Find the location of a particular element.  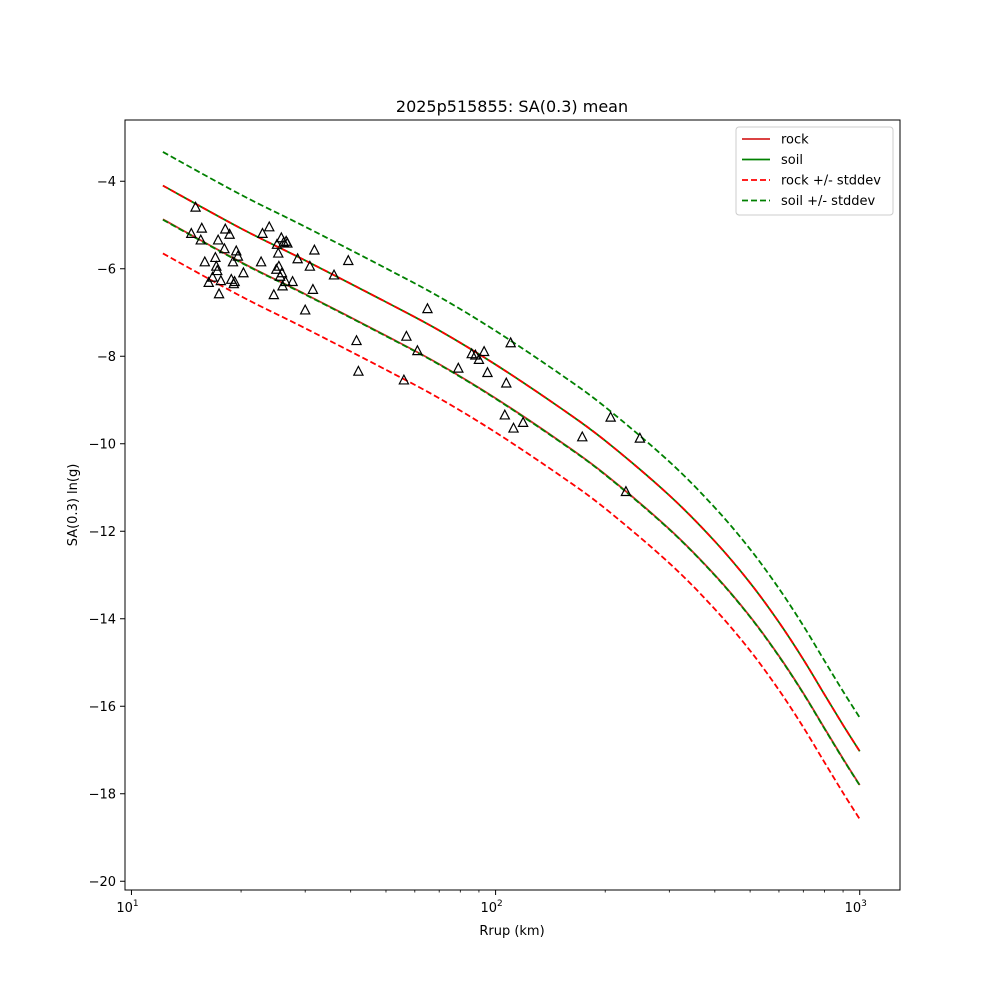

legend: rock soil rock +/- stddev soil +/- stddev is located at coordinates (814, 171).